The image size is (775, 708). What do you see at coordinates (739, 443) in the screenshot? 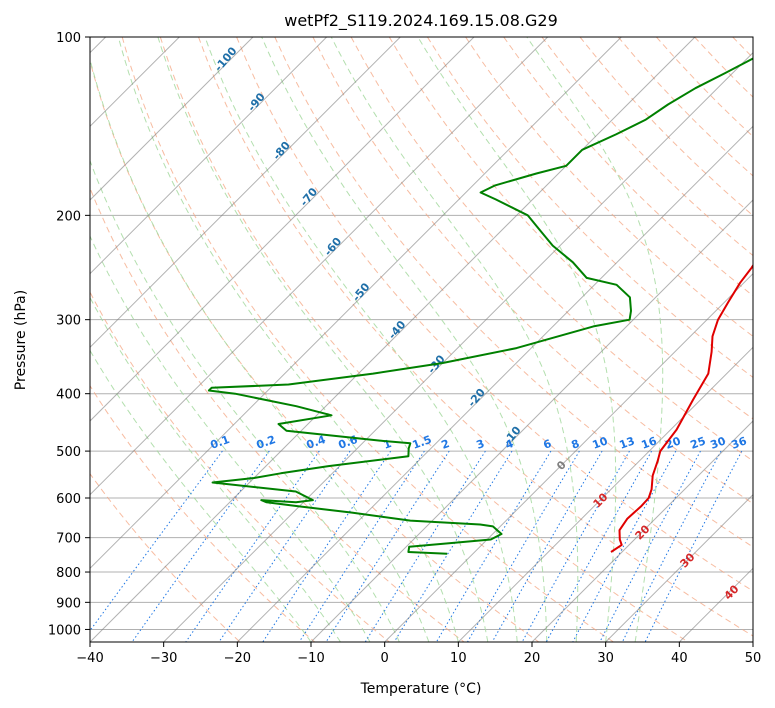
I see `mixing-ratio-label: 36` at bounding box center [739, 443].